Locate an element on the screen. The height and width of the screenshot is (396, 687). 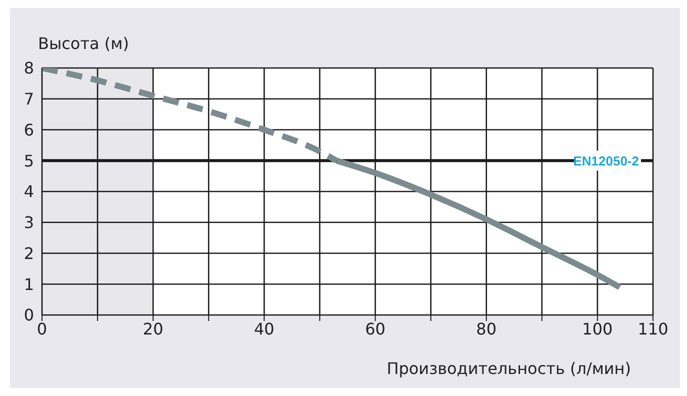
y-tick-label: 6 is located at coordinates (29, 130).